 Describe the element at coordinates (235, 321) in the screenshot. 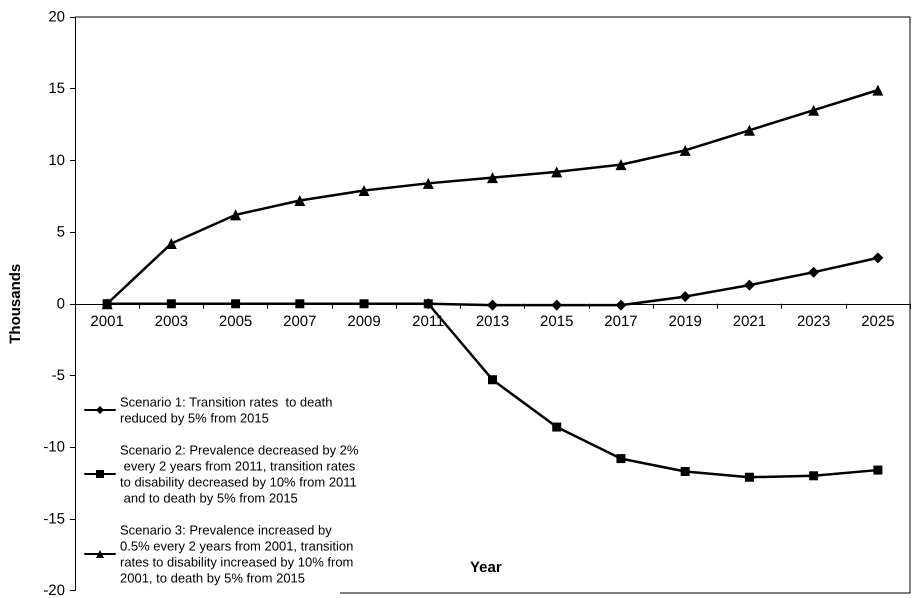

I see `x-tick-label: 2005` at that location.